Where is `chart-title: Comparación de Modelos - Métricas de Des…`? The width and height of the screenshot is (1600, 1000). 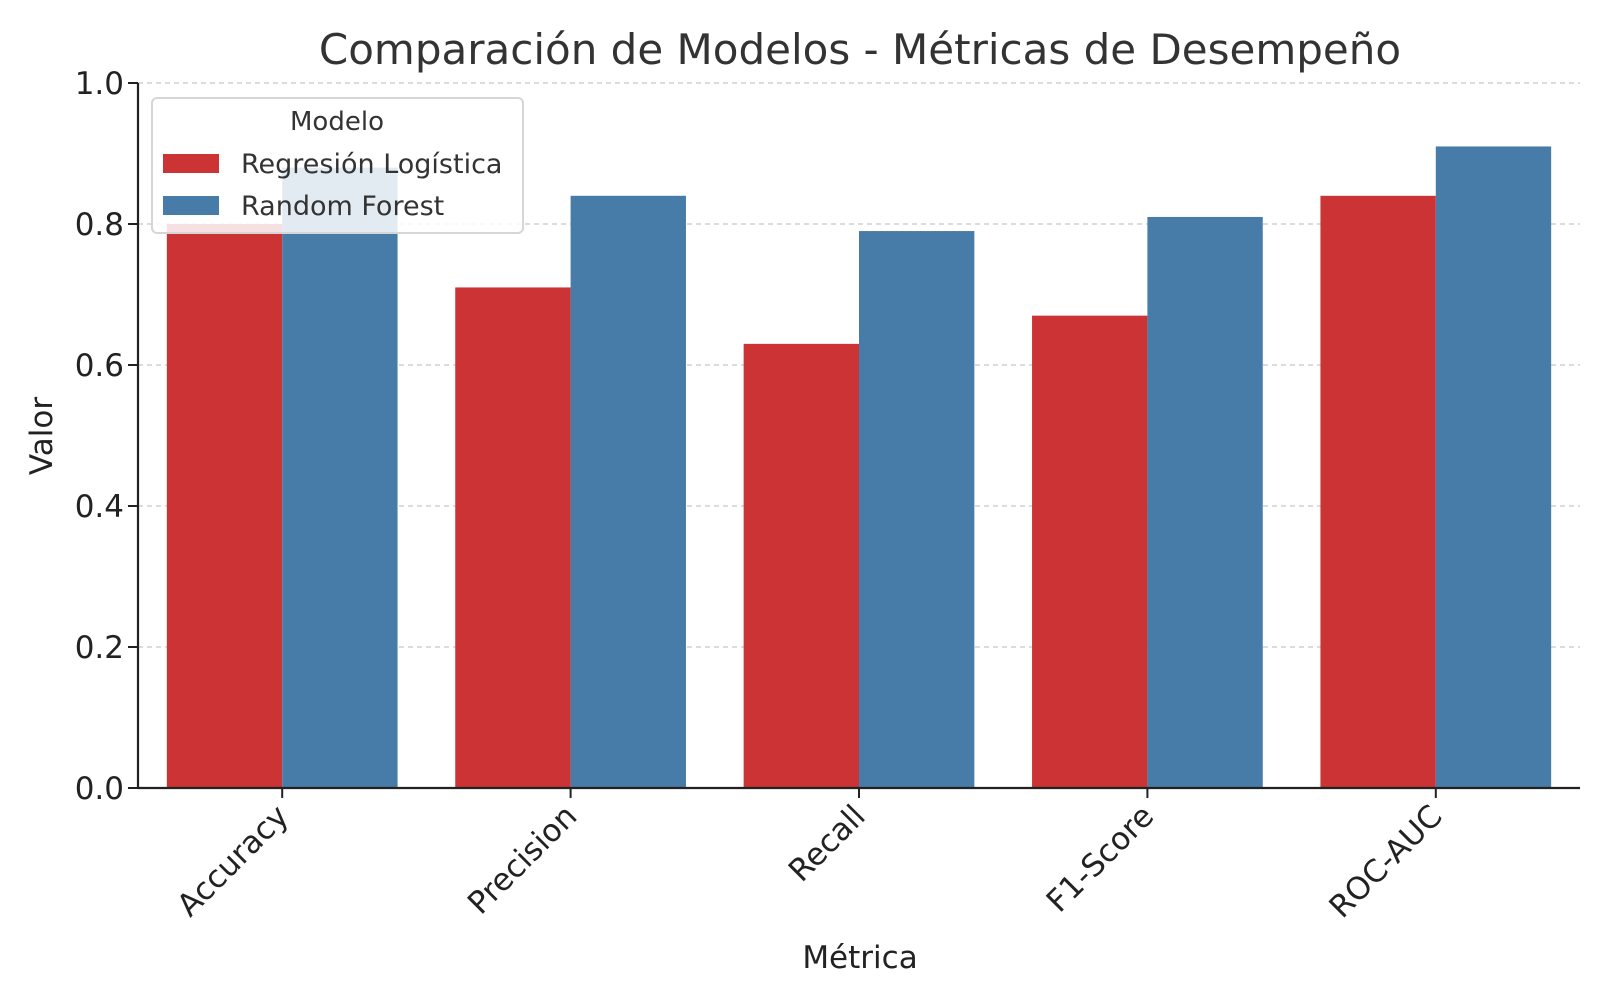 chart-title: Comparación de Modelos - Métricas de Des… is located at coordinates (860, 49).